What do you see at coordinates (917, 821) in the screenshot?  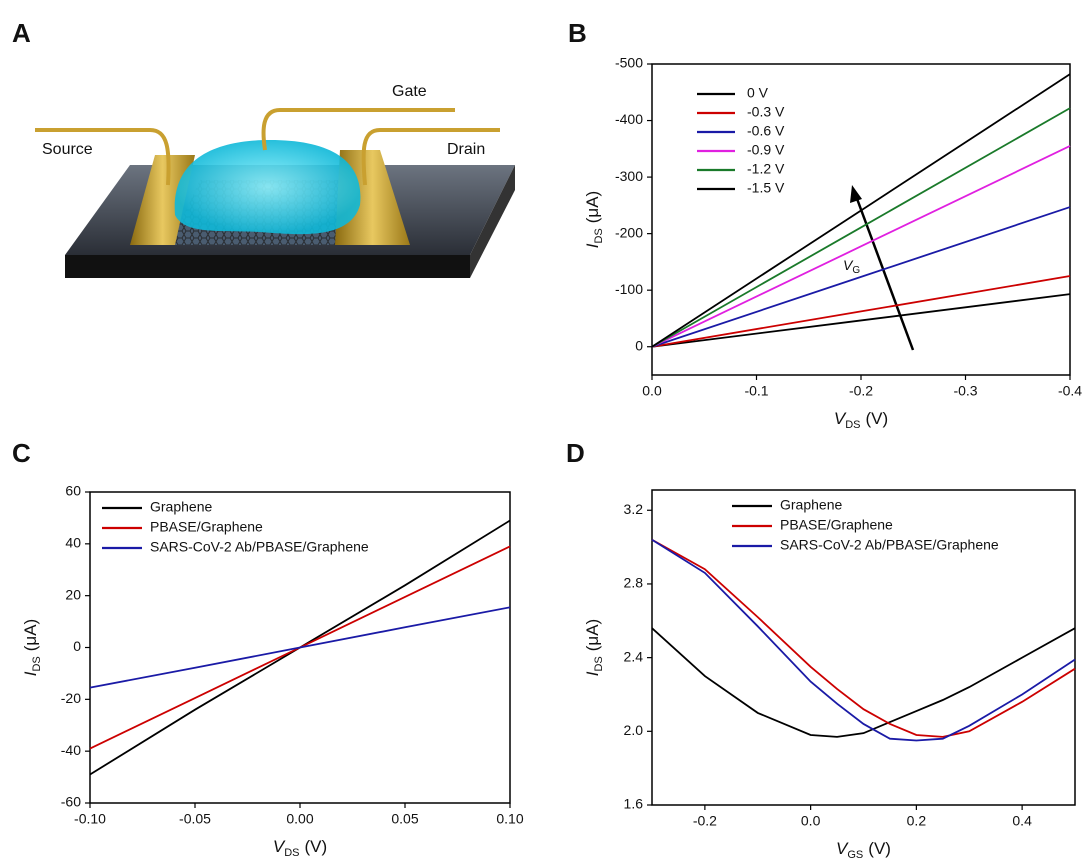 I see `x-tick-label: 0.2` at bounding box center [917, 821].